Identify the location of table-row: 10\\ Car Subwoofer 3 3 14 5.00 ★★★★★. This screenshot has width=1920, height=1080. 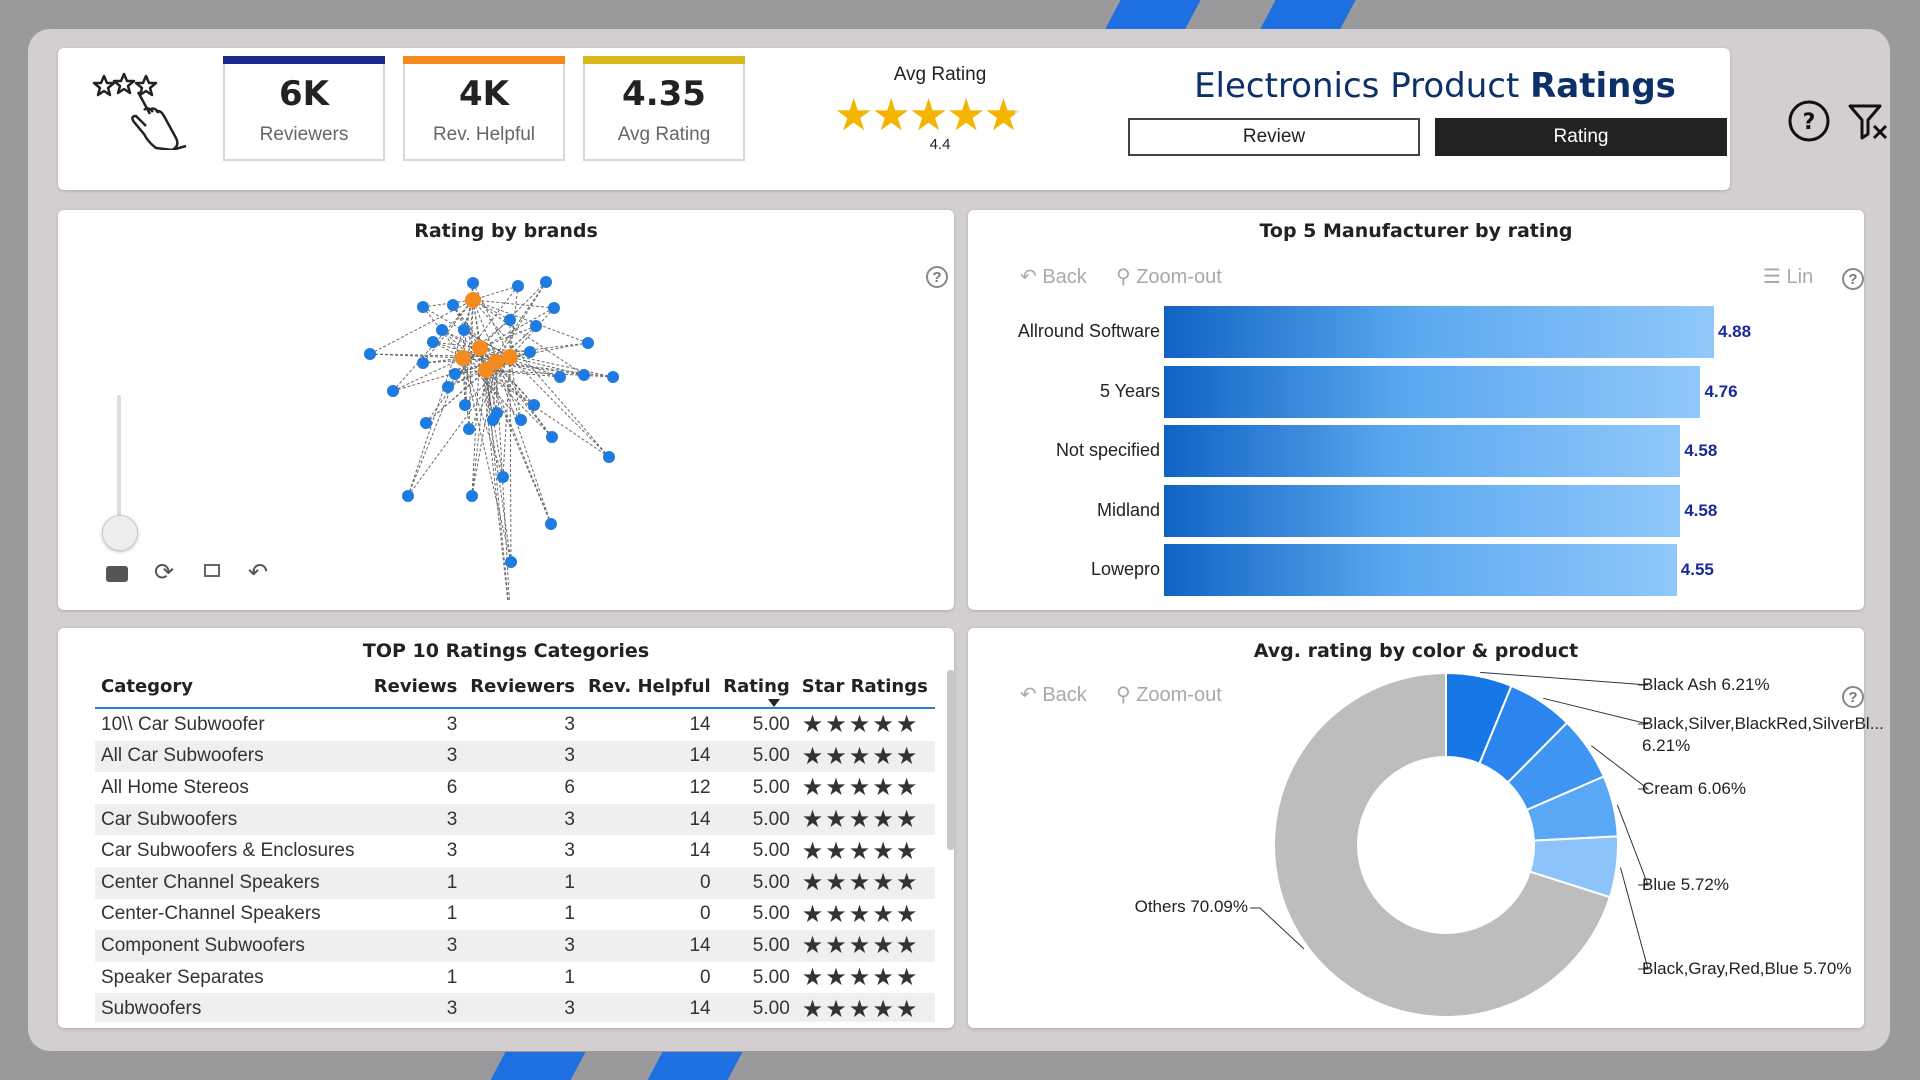
(515, 724).